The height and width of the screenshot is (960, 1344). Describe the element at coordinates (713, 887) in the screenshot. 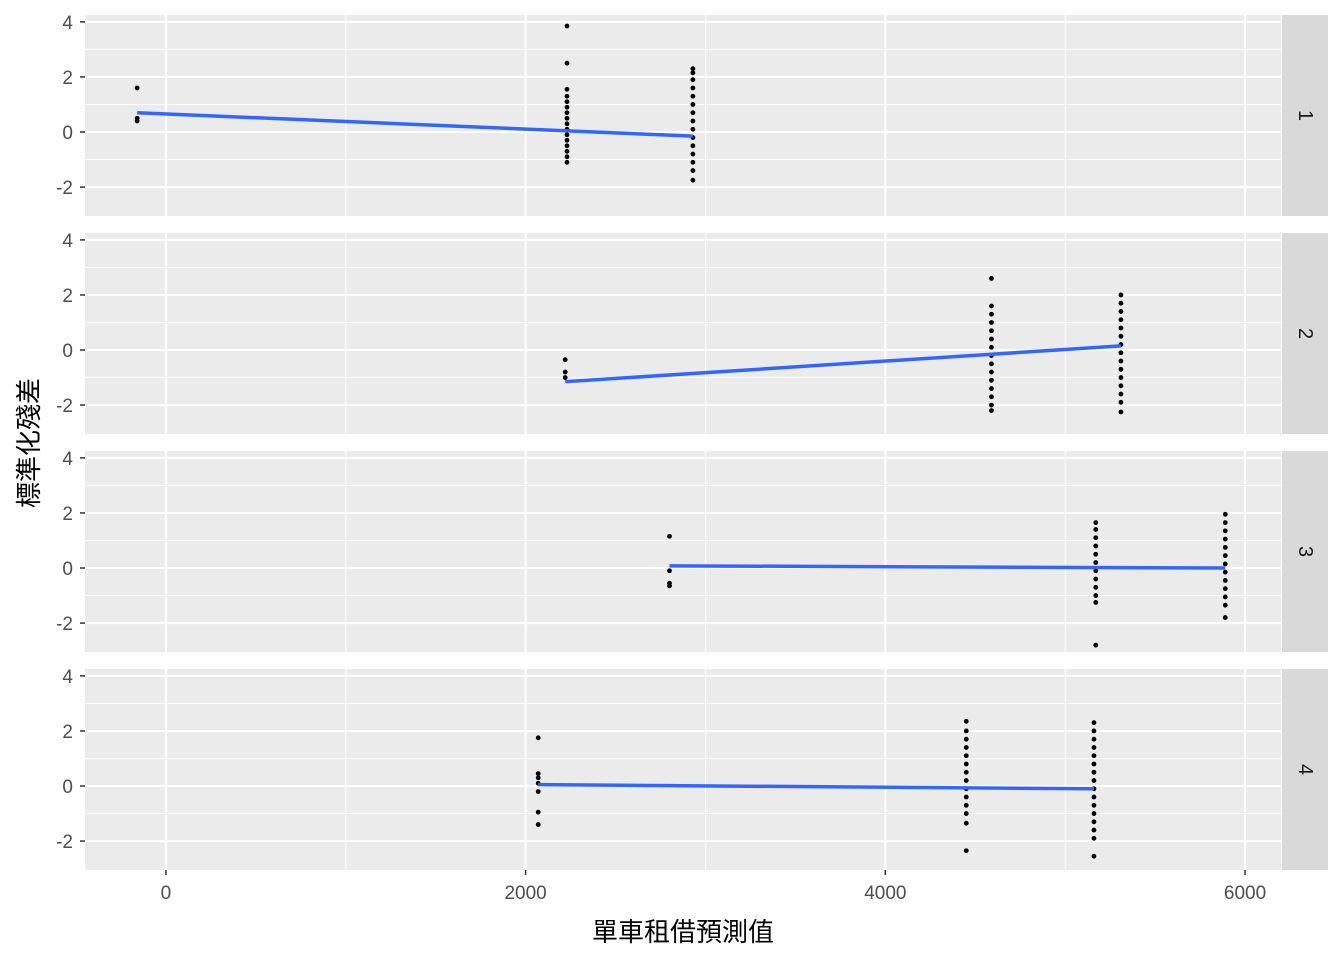

I see `x-axis: 0 2000 4000 6000` at that location.